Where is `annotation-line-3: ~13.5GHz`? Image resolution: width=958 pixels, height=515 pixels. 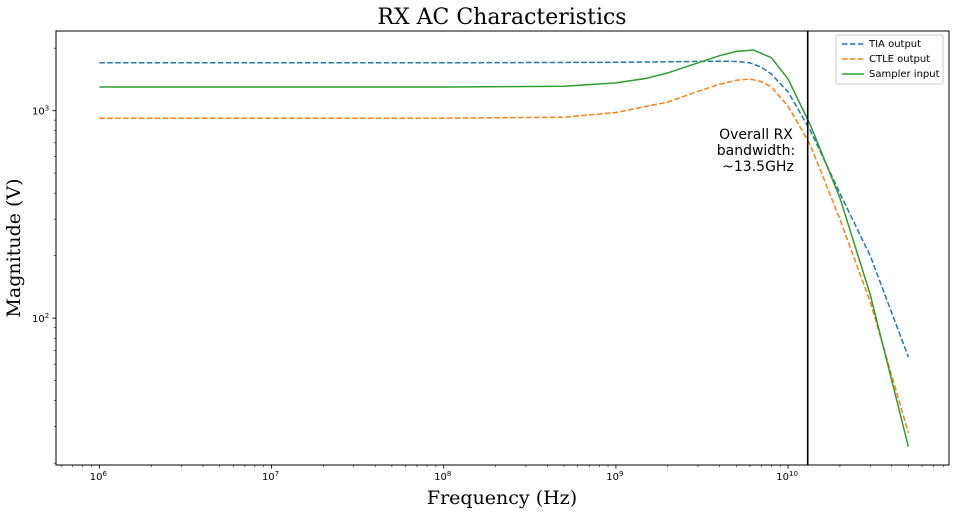 annotation-line-3: ~13.5GHz is located at coordinates (758, 167).